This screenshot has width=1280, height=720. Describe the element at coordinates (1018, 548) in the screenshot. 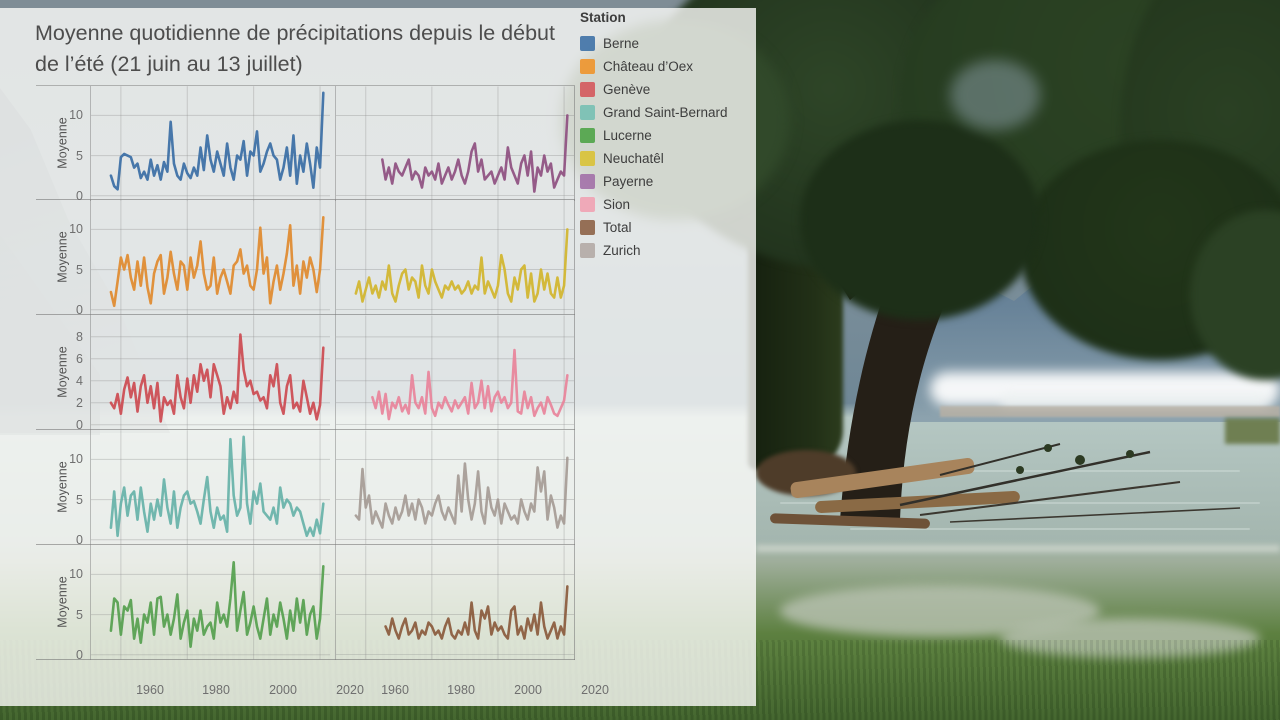

I see `waterline-foam` at that location.